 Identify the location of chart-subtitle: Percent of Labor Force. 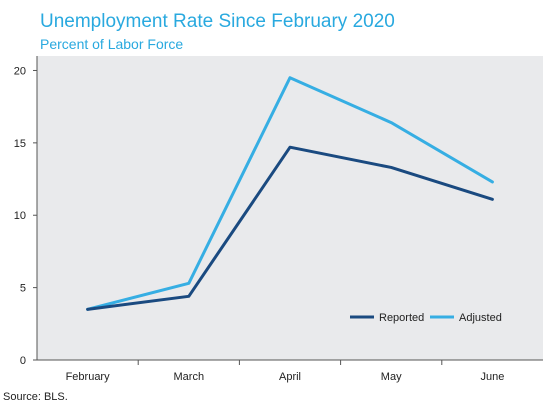
(112, 44).